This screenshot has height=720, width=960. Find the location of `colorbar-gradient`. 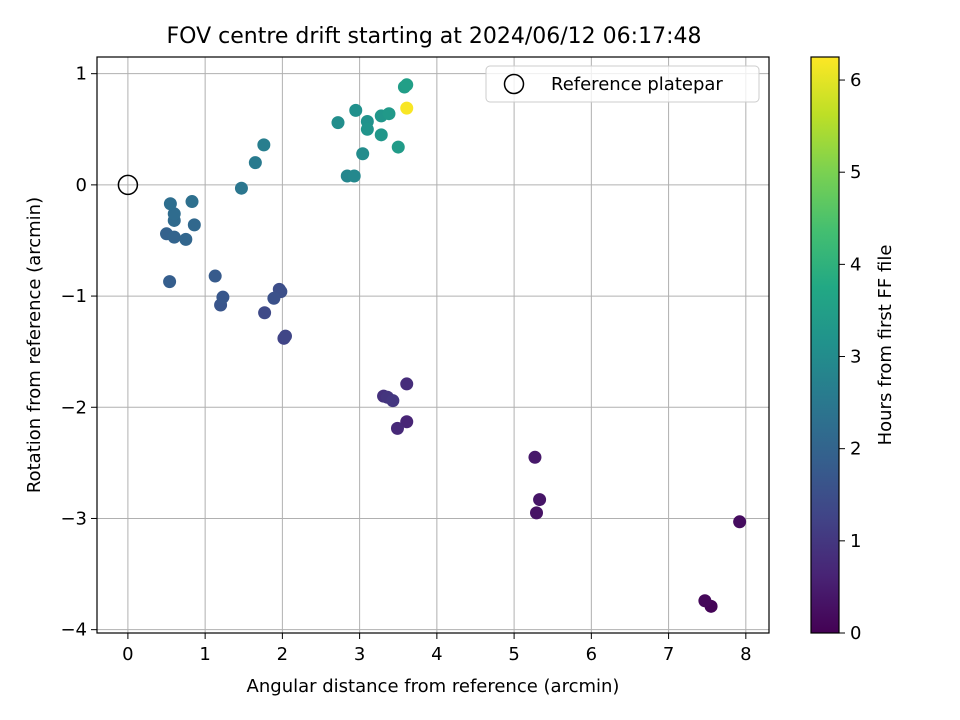

colorbar-gradient is located at coordinates (825, 345).